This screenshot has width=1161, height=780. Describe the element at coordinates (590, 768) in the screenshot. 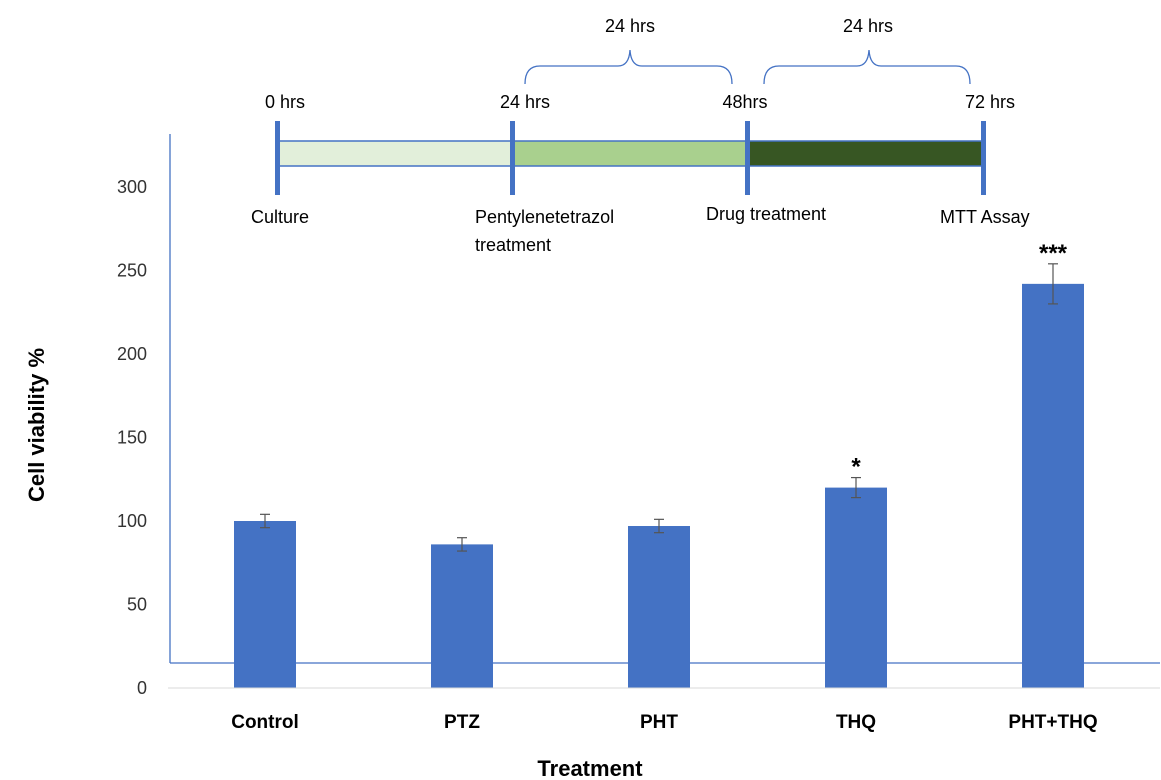

I see `x-axis-title: Treatment` at that location.